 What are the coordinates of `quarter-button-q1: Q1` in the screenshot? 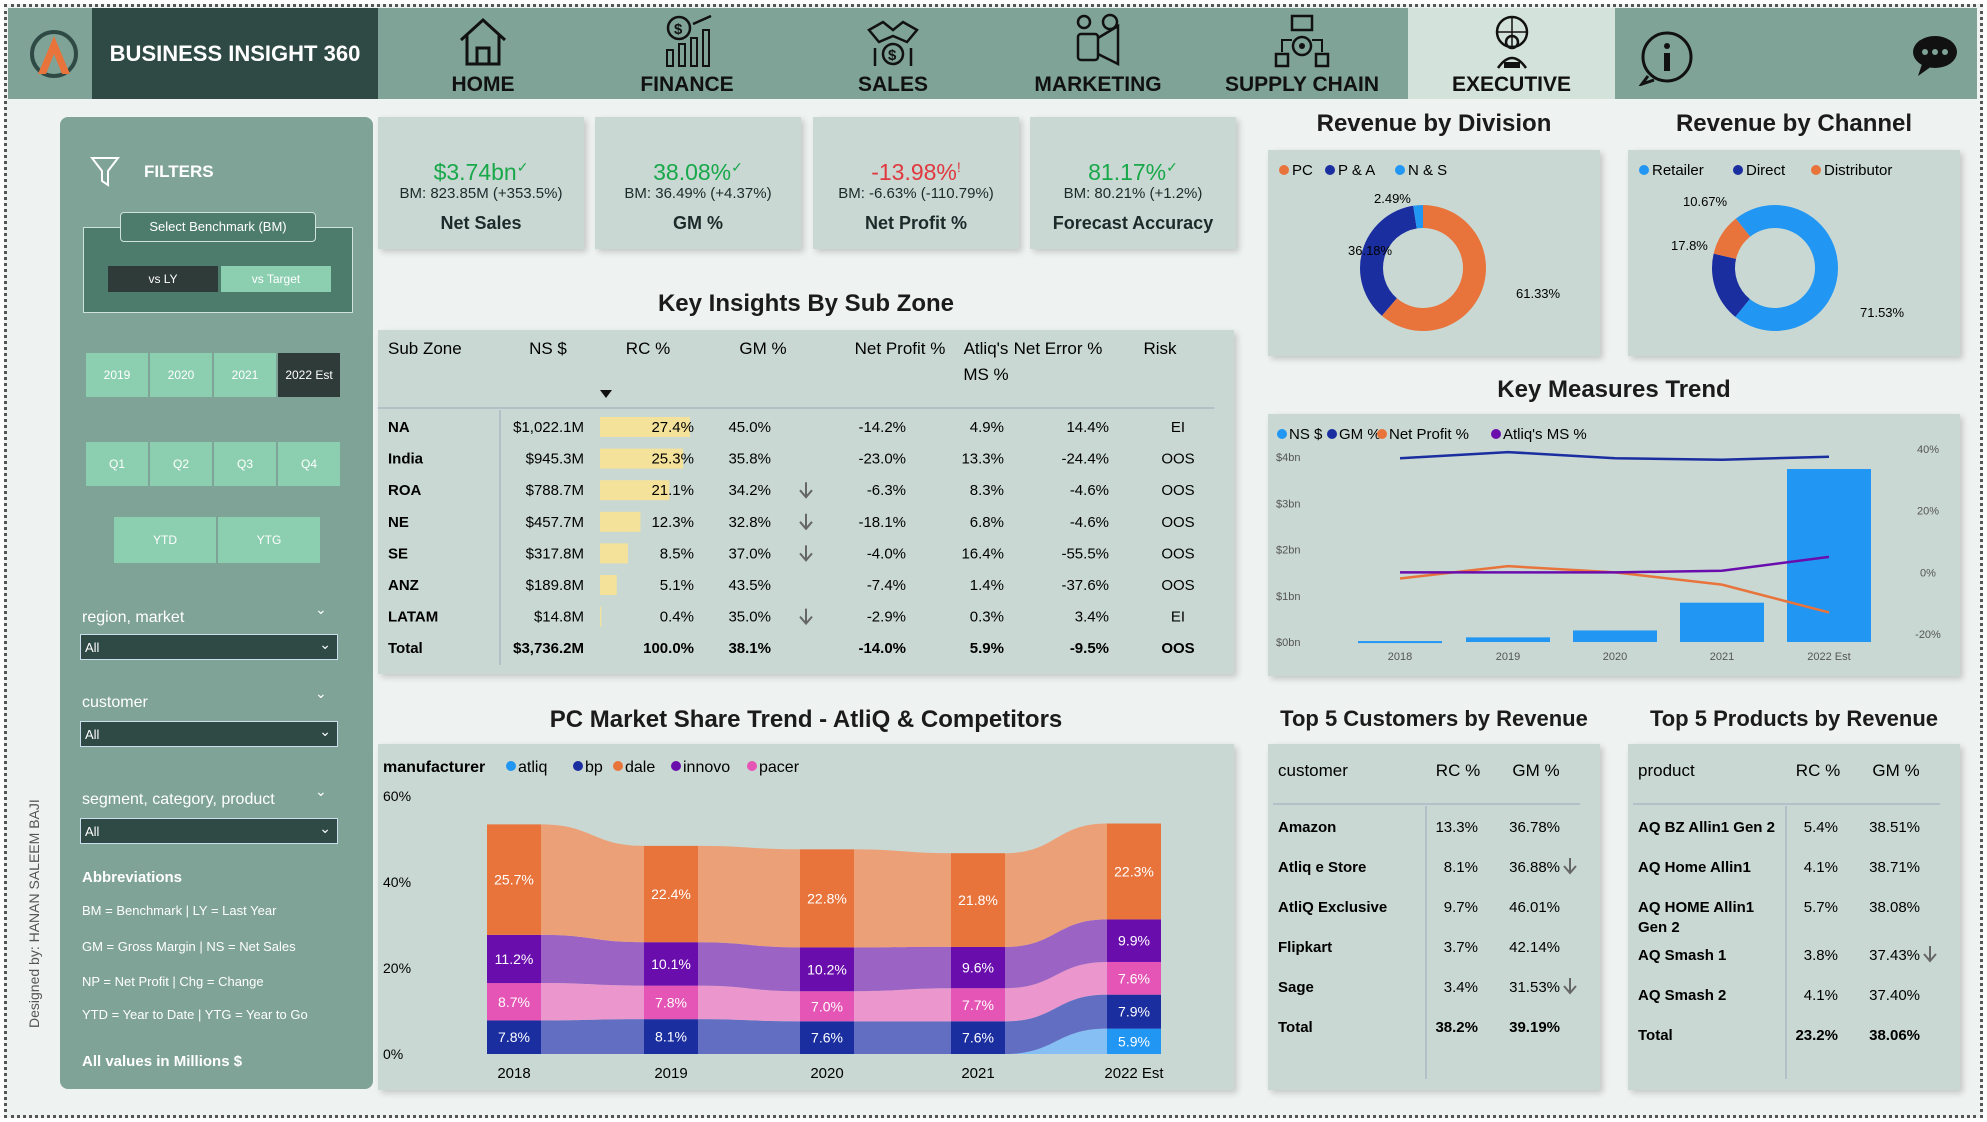 It's located at (117, 464).